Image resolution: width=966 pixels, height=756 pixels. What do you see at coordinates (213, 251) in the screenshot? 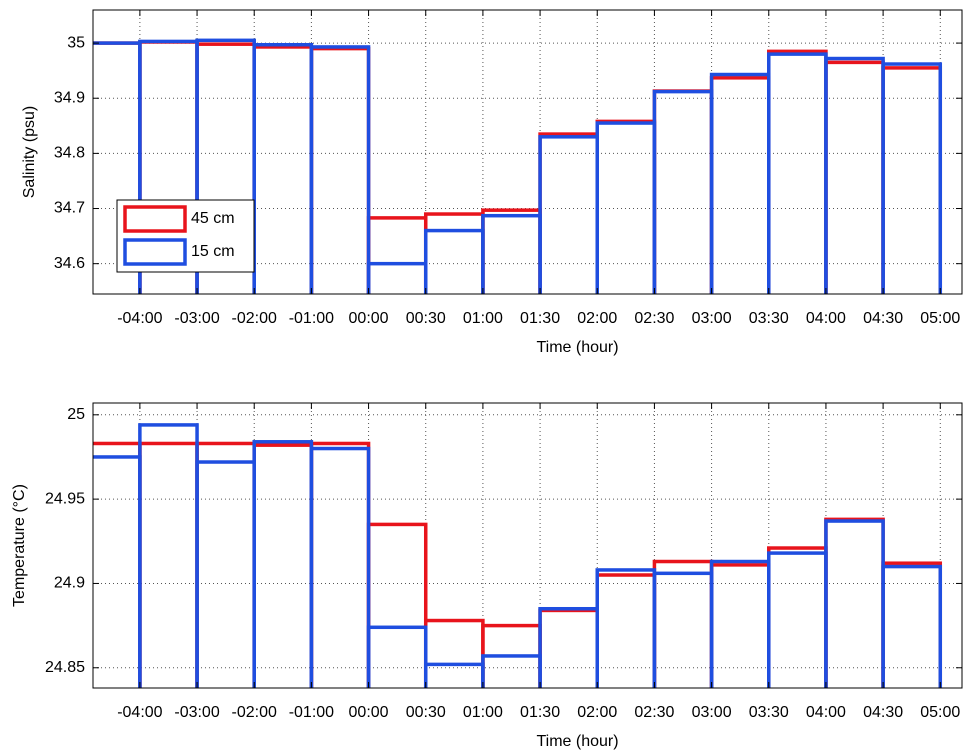
I see `legend-label: 15 cm` at bounding box center [213, 251].